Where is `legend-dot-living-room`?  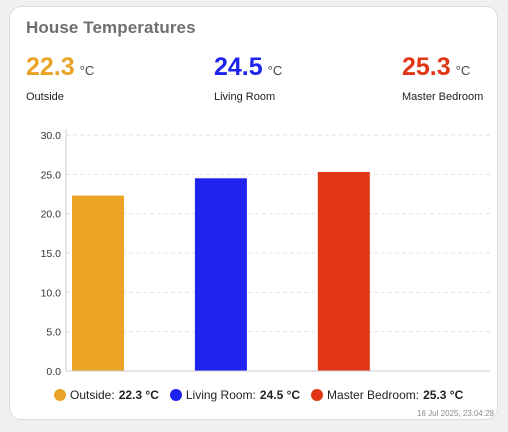
legend-dot-living-room is located at coordinates (175, 395).